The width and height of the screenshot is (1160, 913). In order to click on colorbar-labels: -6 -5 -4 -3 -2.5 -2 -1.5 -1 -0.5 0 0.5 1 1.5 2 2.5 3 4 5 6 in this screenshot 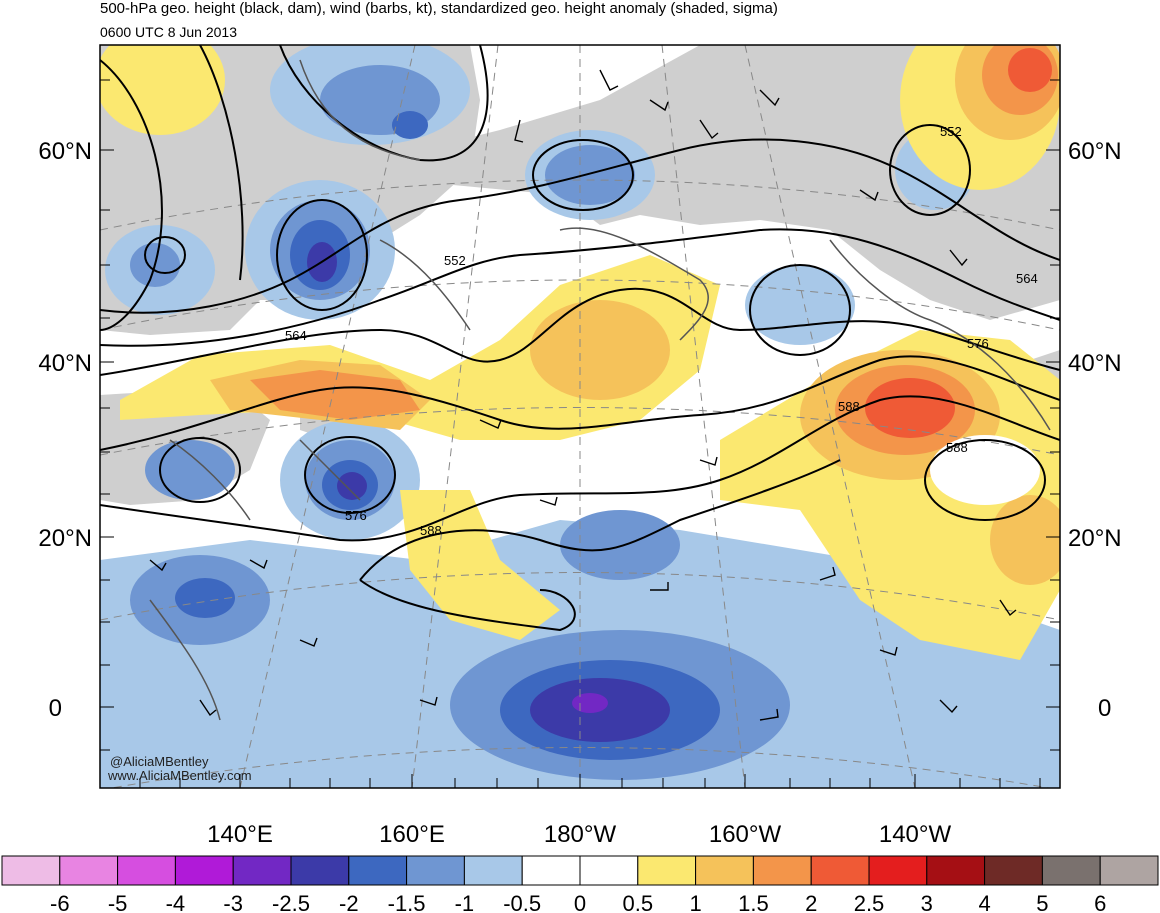, I will do `click(578, 902)`.